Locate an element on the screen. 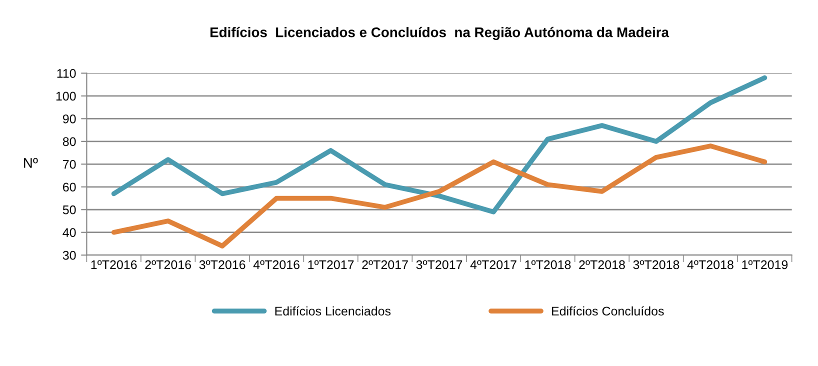 This screenshot has width=818, height=366. x-tick-label: 2ºT2018 is located at coordinates (602, 265).